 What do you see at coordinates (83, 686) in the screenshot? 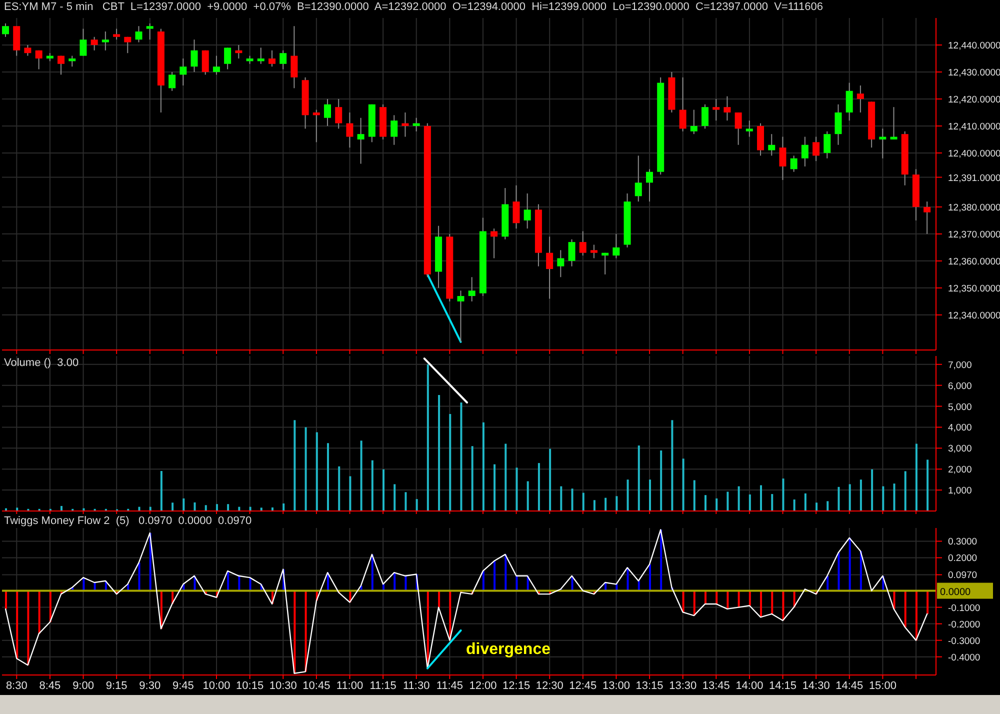
I see `x-tick-label: 9:00` at bounding box center [83, 686].